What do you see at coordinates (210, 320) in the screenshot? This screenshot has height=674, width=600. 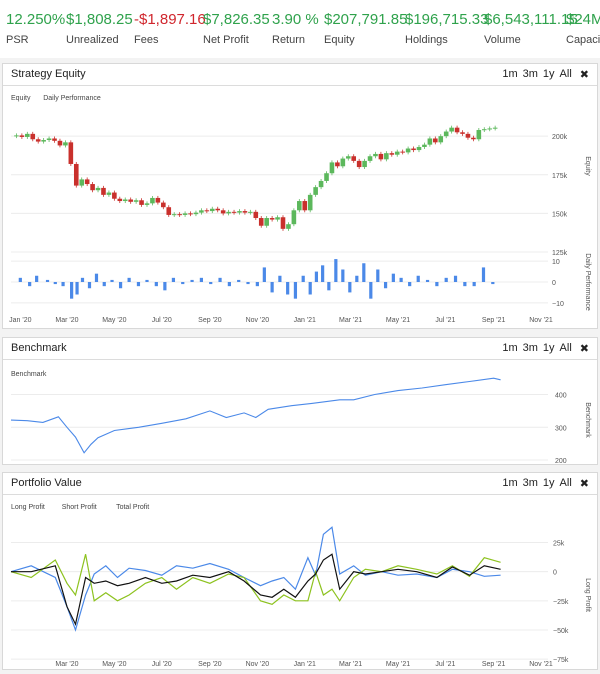 I see `x-tick-label: Sep '20` at bounding box center [210, 320].